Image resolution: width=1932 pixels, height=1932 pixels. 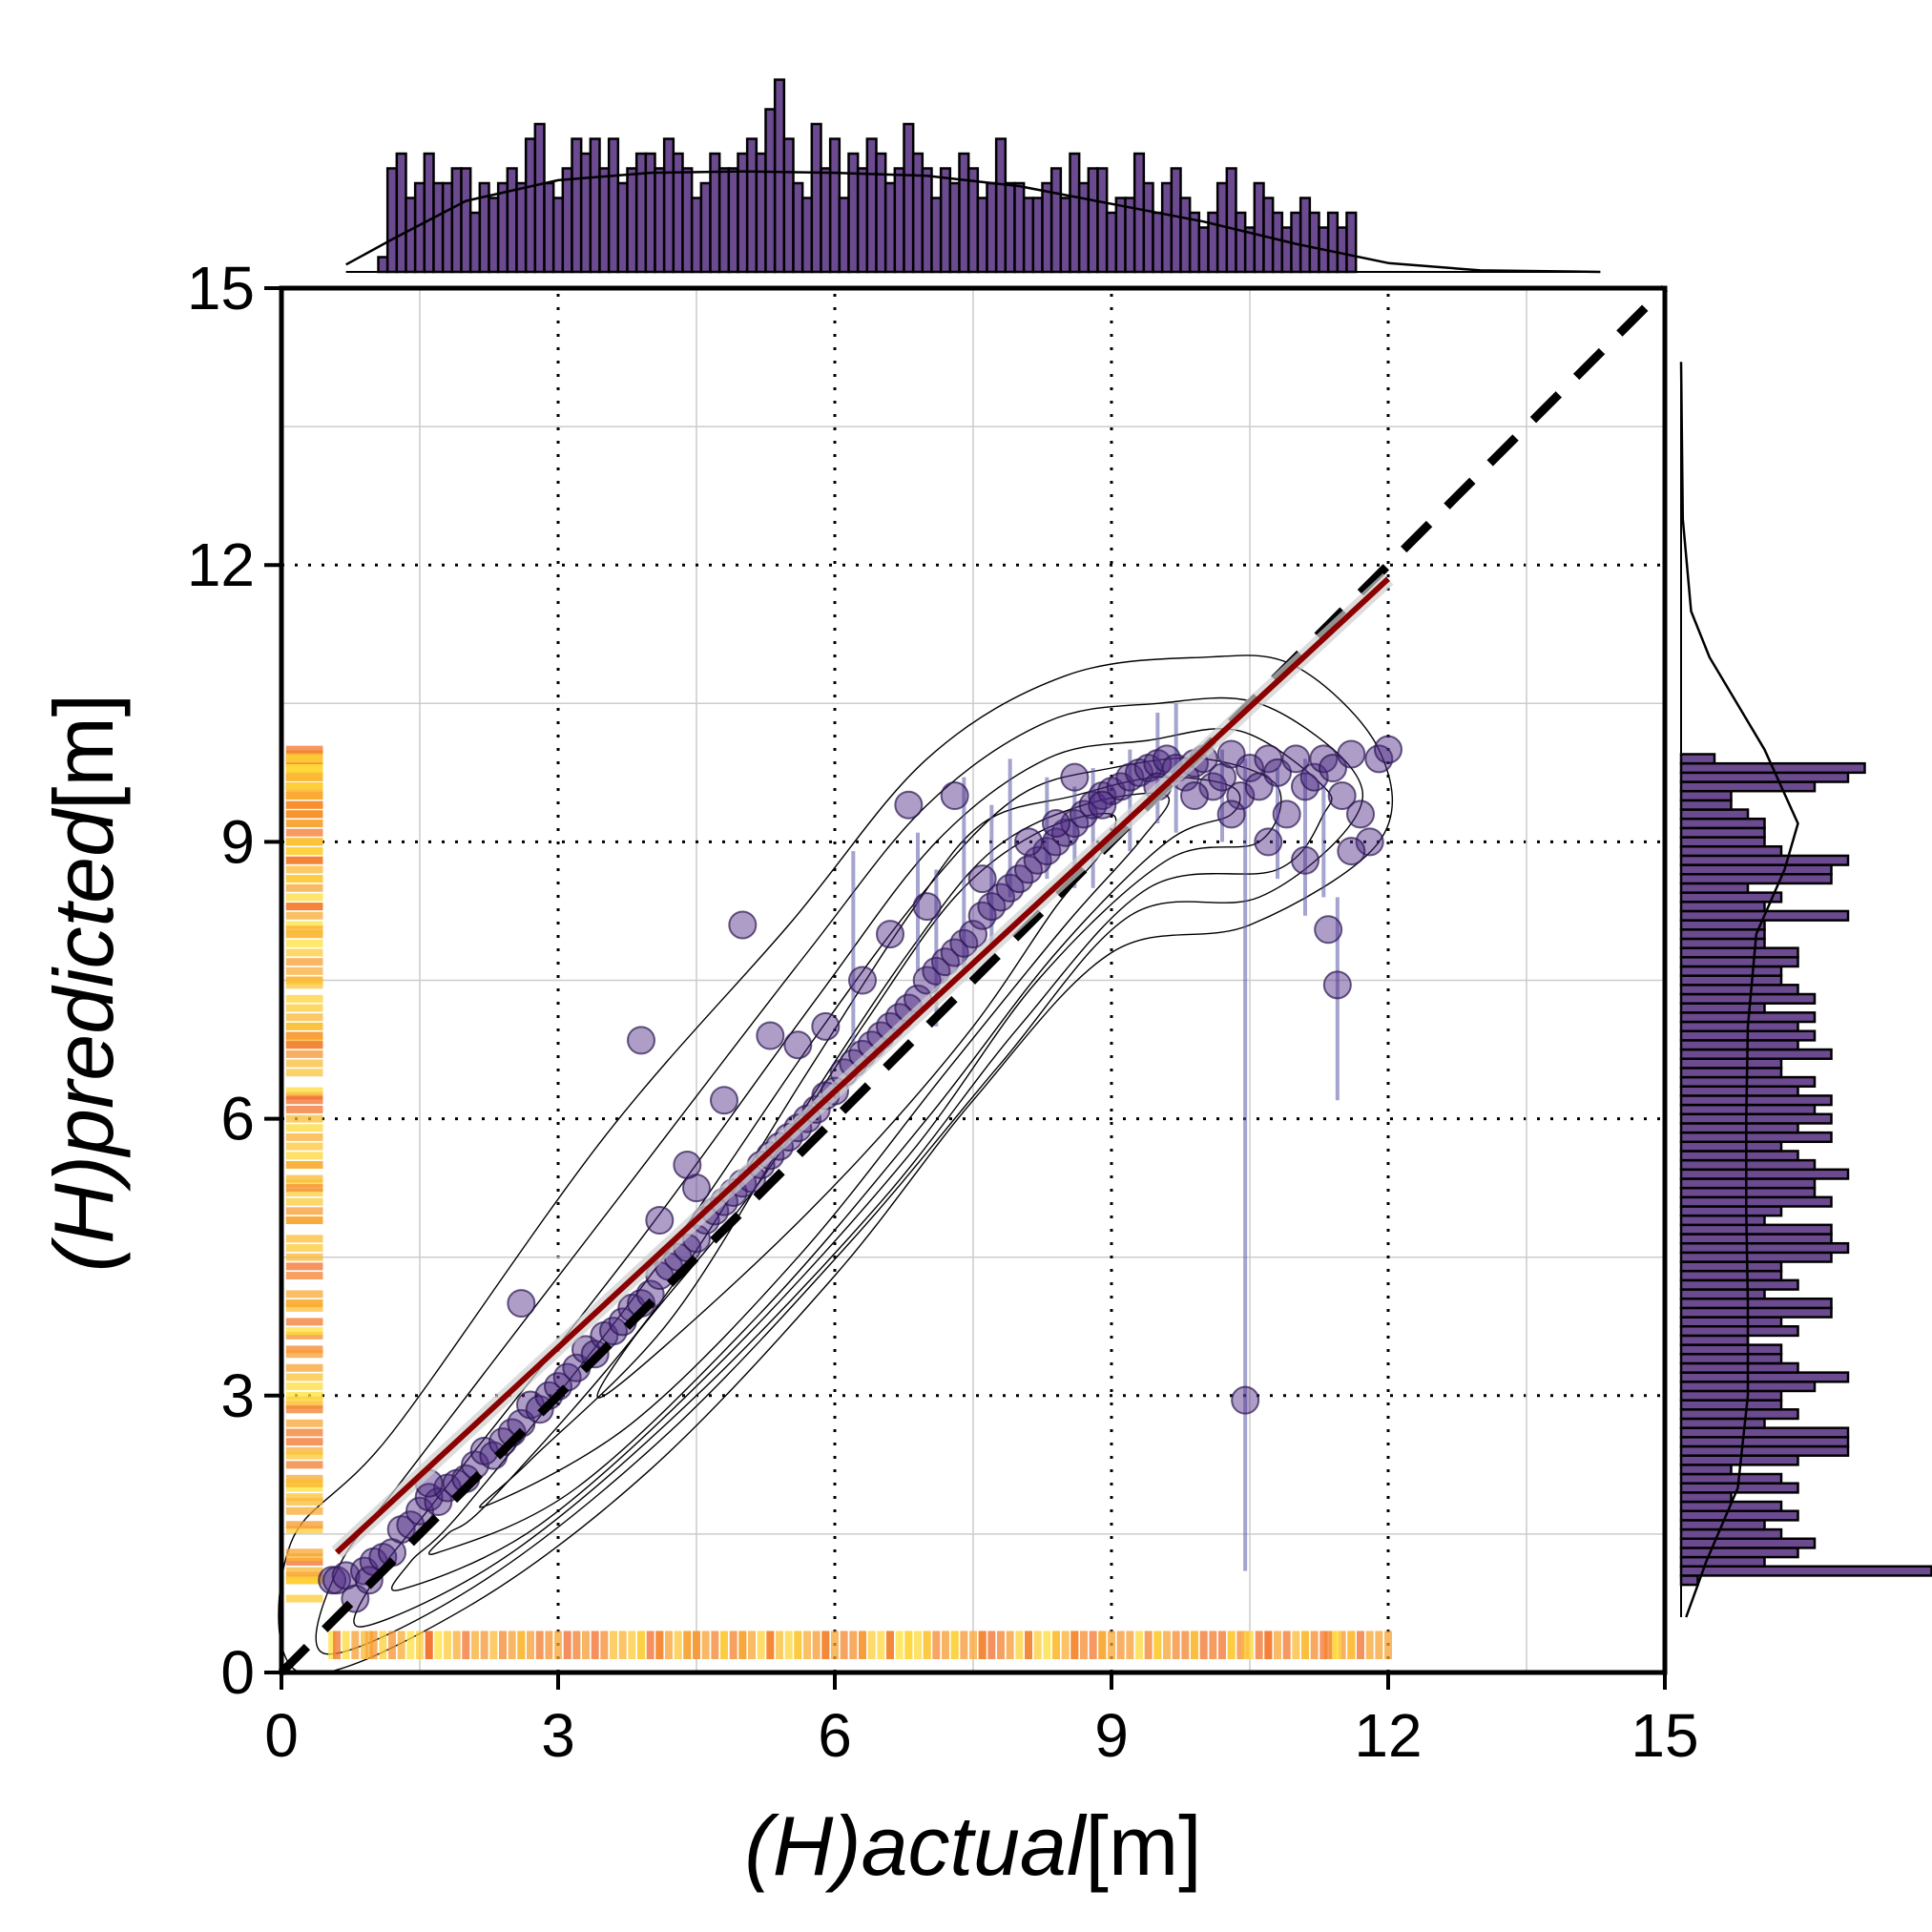 I want to click on x-tick-label: 9, so click(x=1111, y=1735).